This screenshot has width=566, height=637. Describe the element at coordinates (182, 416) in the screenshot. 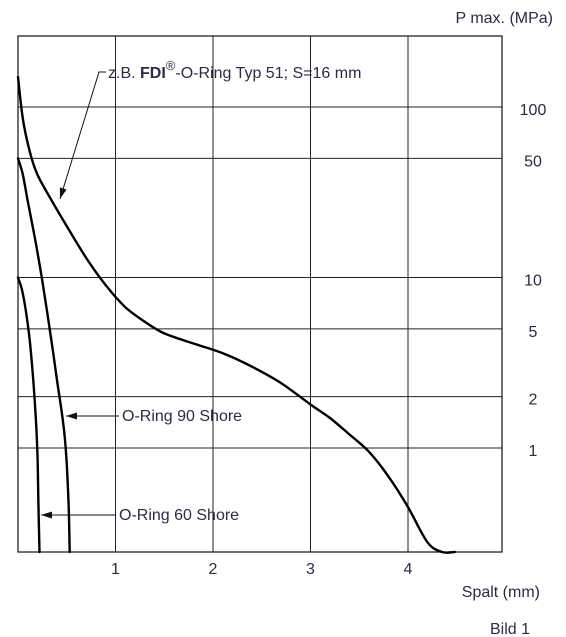

I see `label-o-ring-90-shore: O-Ring 90 Shore` at that location.